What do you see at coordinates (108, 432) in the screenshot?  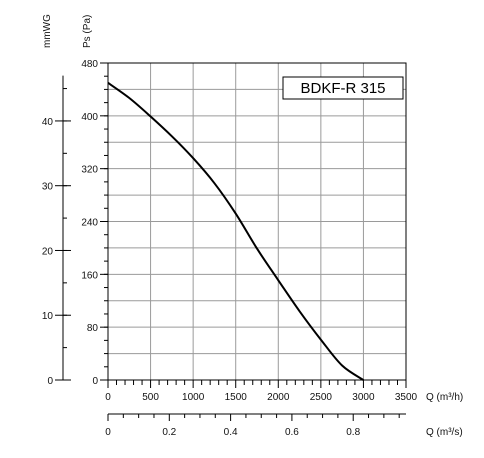 I see `q-m3s-tick-label: 0` at bounding box center [108, 432].